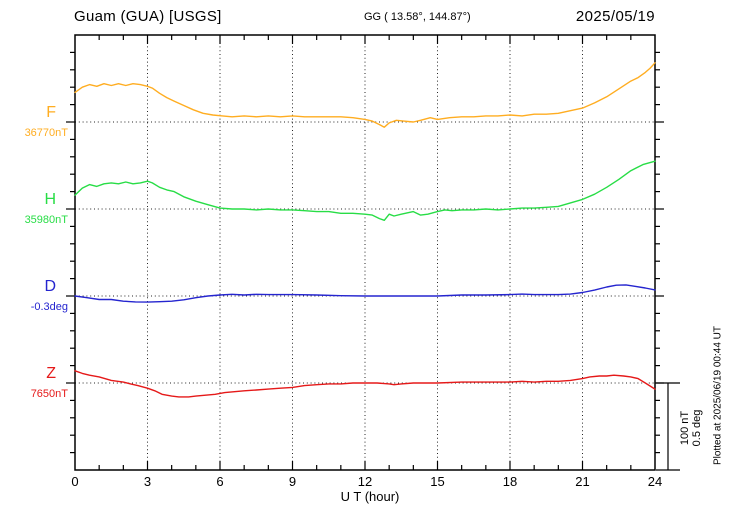 The height and width of the screenshot is (520, 730). I want to click on observatory-coordinates: GG ( 13.58°, 144.87°), so click(417, 17).